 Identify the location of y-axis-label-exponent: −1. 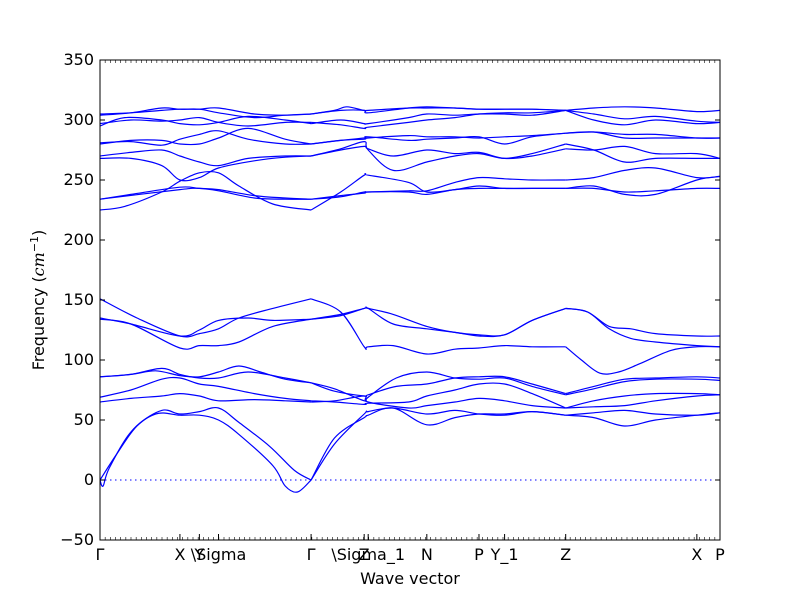
(34, 244).